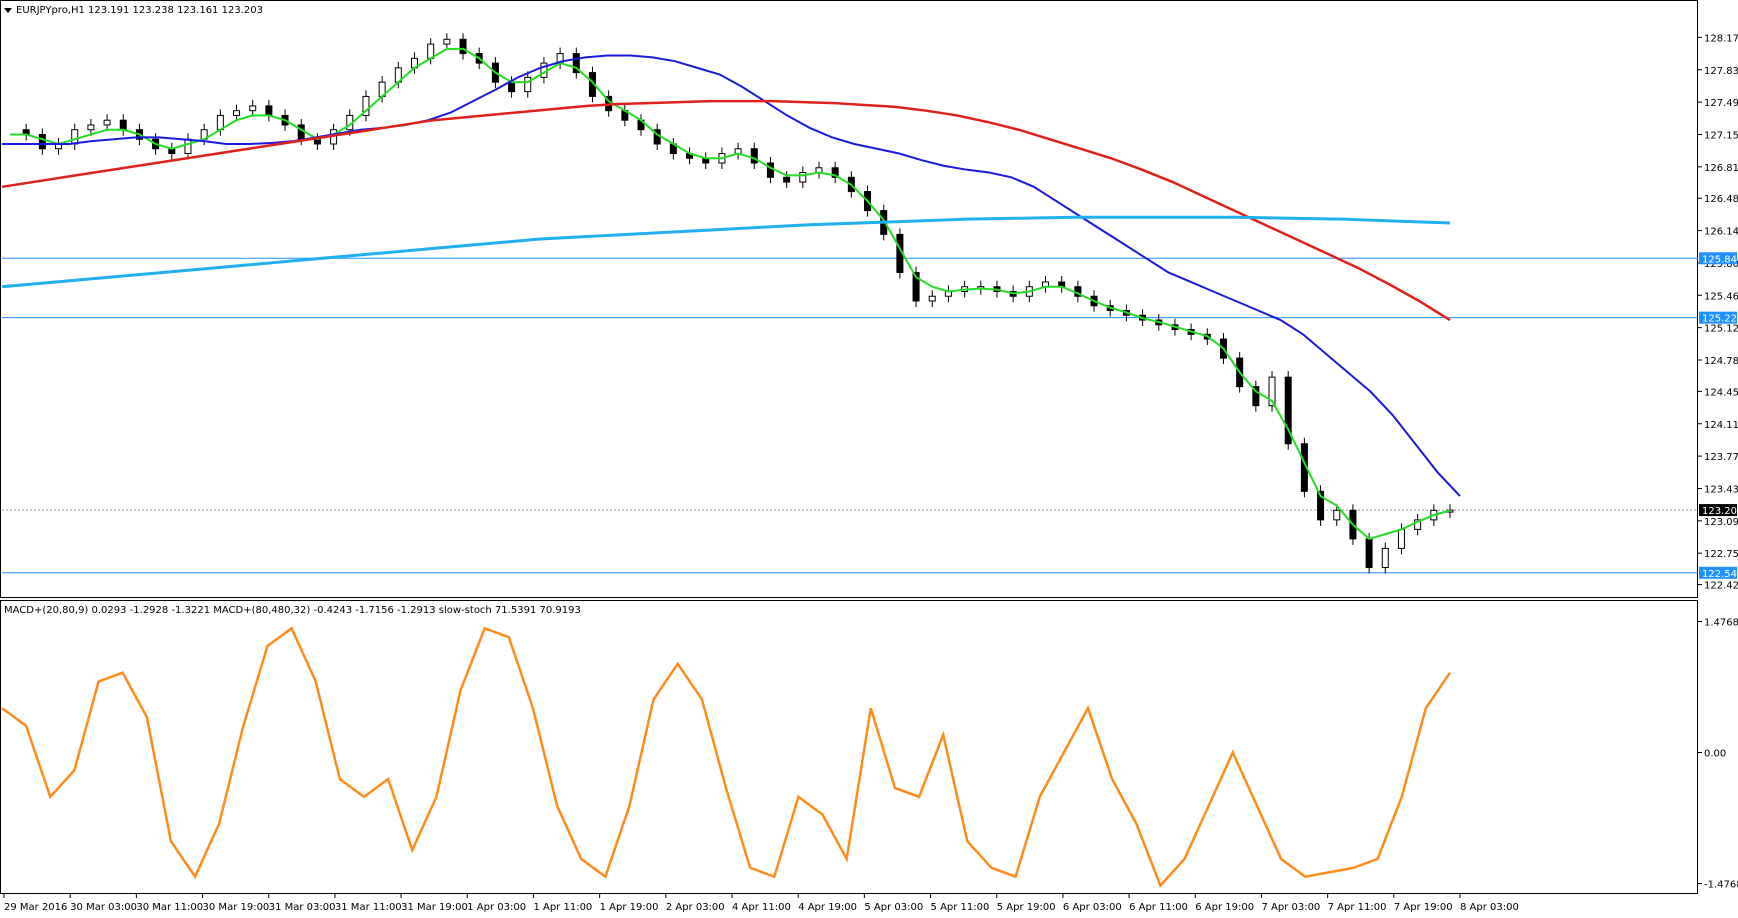 The height and width of the screenshot is (918, 1738). Describe the element at coordinates (1721, 199) in the screenshot. I see `y-tick-label: 126.480` at that location.